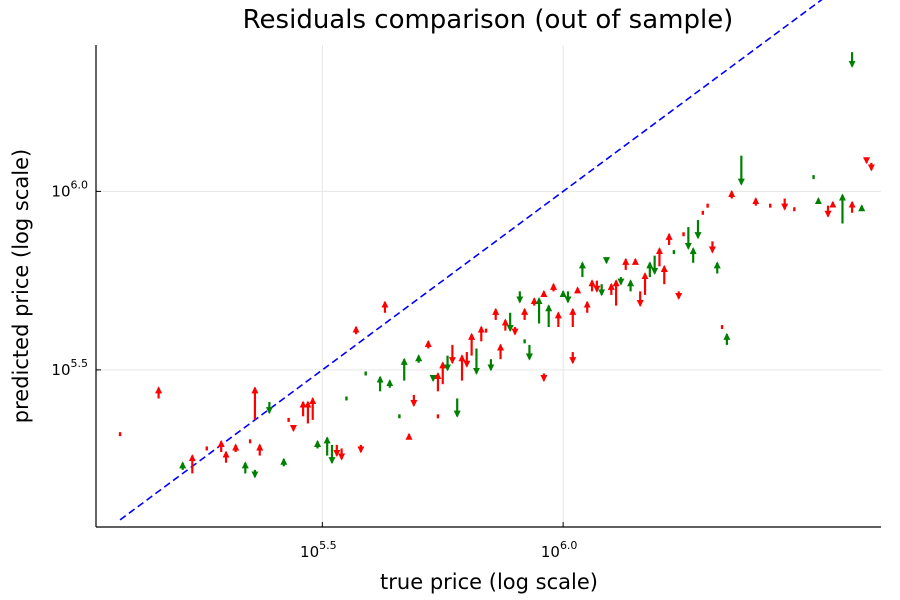 This screenshot has height=600, width=900. I want to click on x-tick-label: 105.5, so click(318, 550).